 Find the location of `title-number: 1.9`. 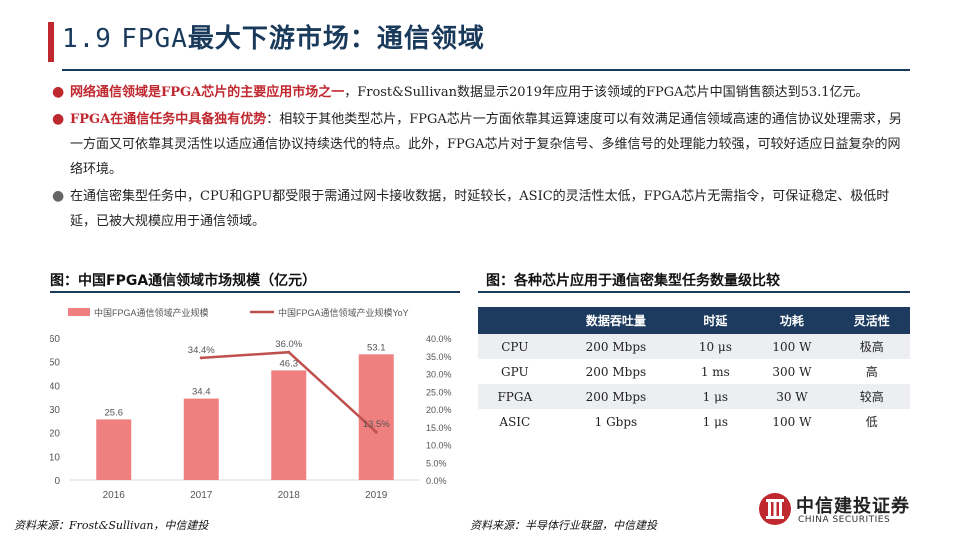

title-number: 1.9 is located at coordinates (87, 39).